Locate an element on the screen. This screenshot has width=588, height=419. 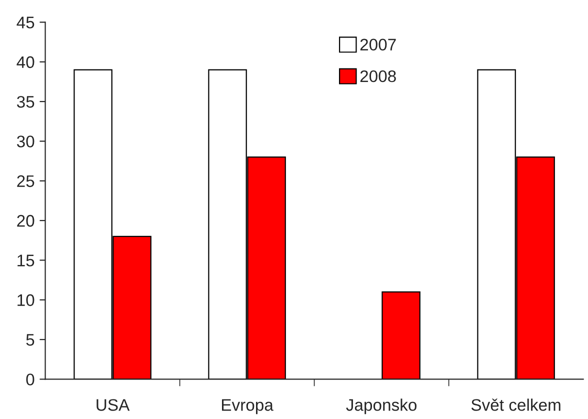
y-tick-label: 0 is located at coordinates (30, 380).